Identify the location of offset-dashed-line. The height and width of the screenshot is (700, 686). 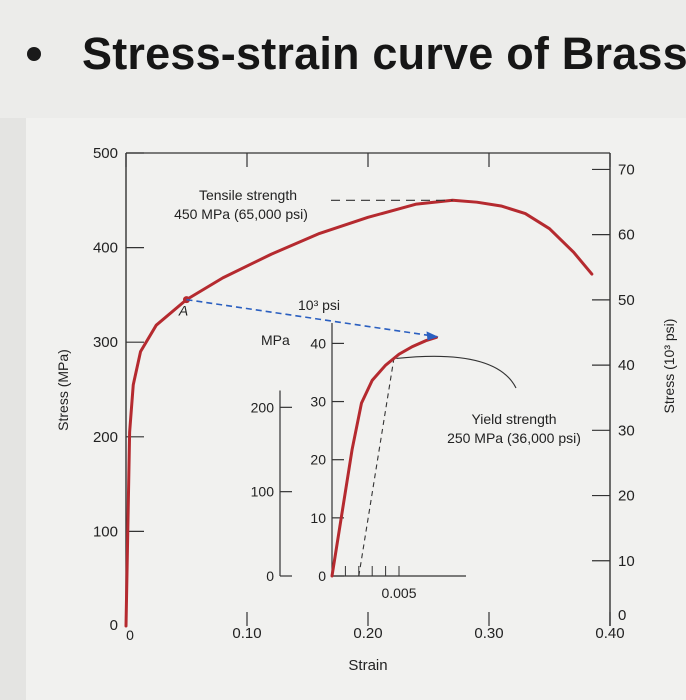
(376, 468).